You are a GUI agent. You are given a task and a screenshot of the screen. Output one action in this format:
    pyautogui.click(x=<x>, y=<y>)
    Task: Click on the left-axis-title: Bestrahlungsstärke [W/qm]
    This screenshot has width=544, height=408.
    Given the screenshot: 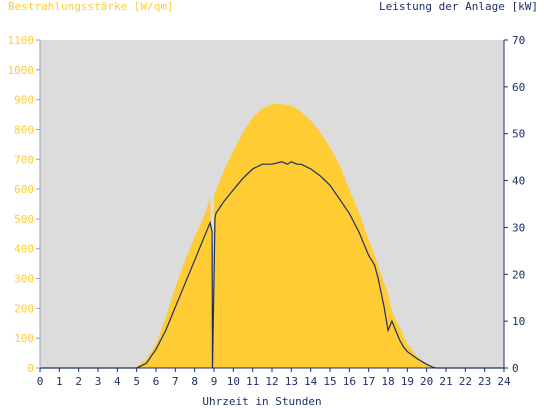 What is the action you would take?
    pyautogui.click(x=91, y=6)
    